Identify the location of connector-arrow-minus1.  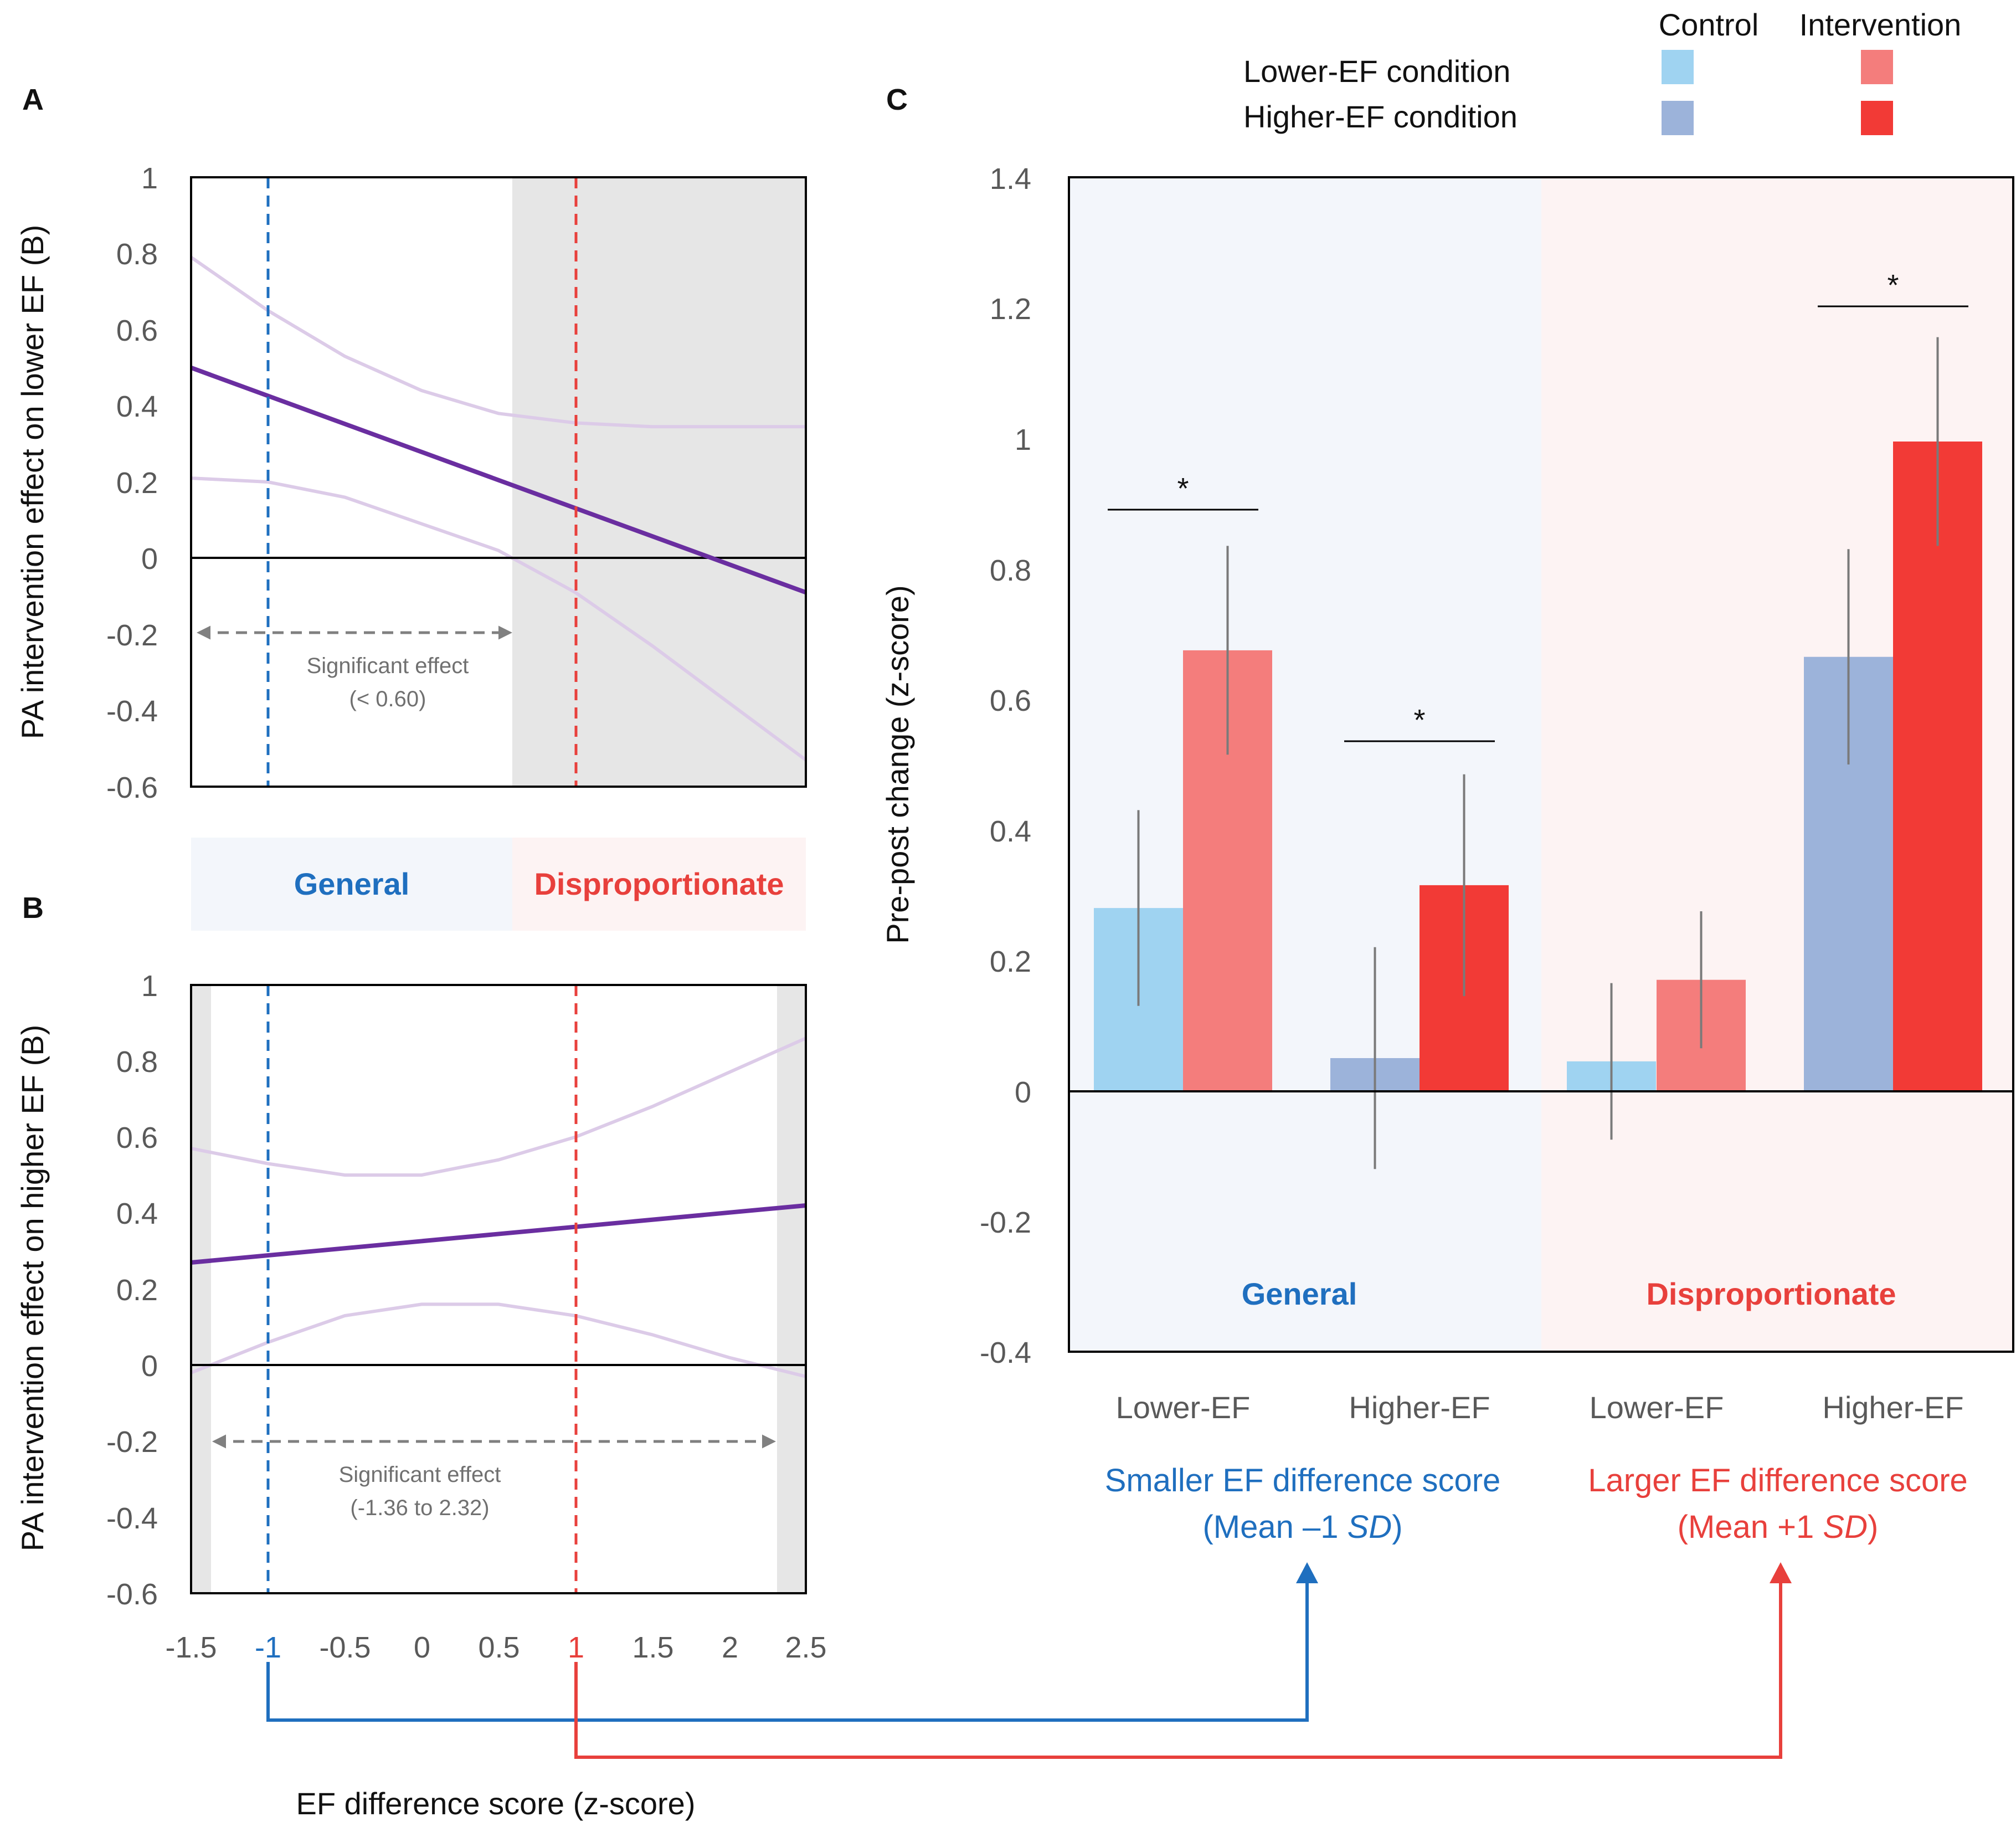
(787, 1652).